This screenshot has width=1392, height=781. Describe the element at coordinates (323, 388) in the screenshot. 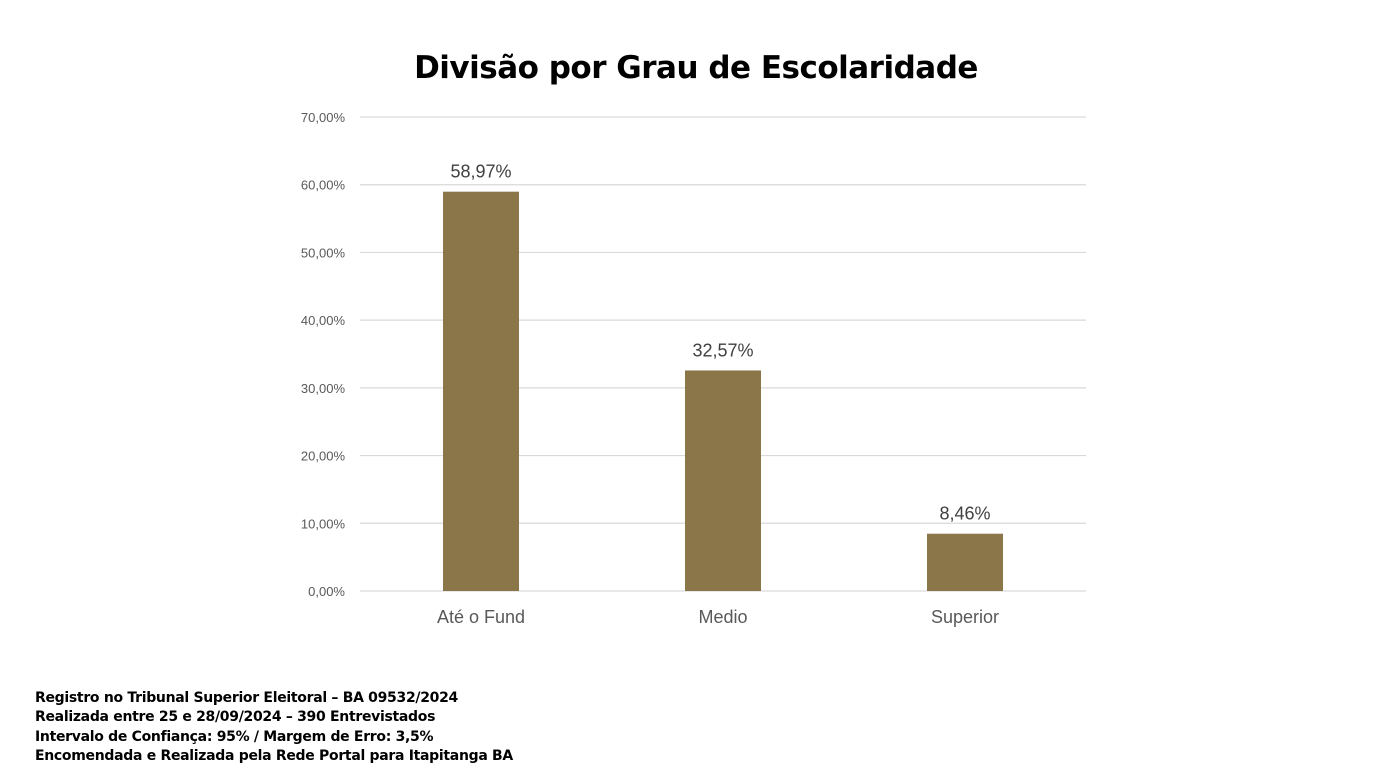

I see `y-tick-label: 30,00%` at that location.